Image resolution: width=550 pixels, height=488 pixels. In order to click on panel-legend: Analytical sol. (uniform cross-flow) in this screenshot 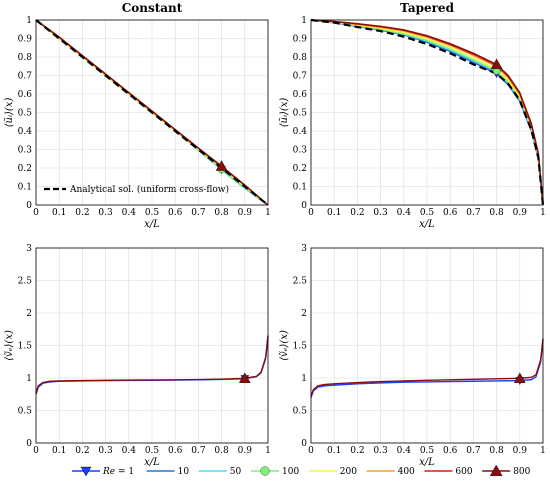, I will do `click(136, 189)`.